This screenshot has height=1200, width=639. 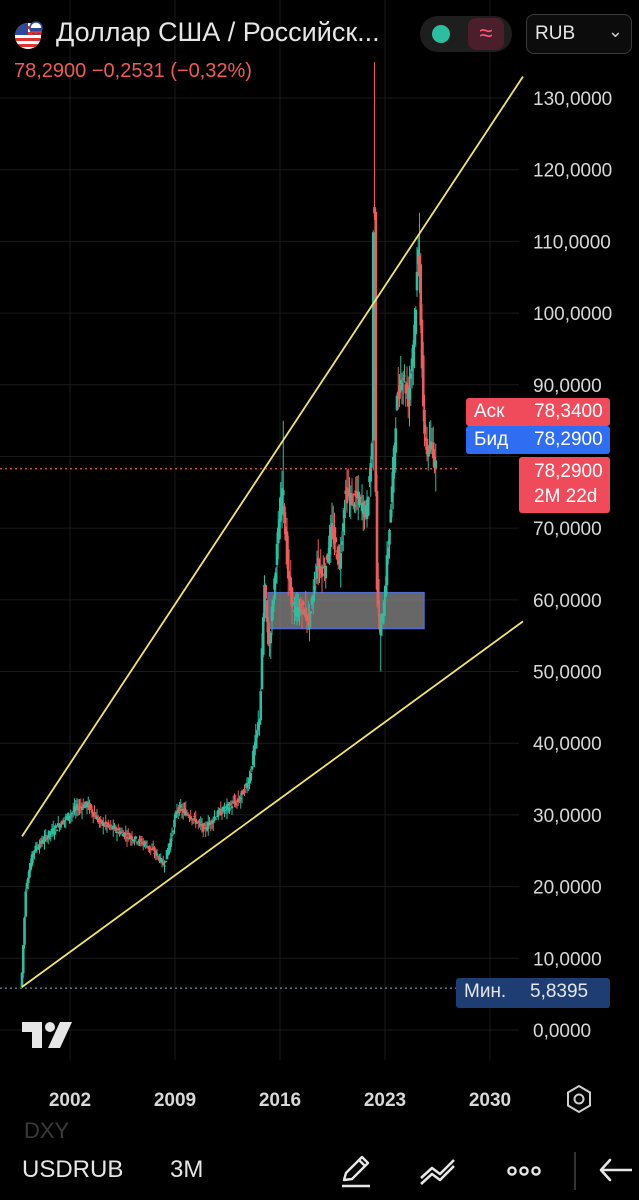 What do you see at coordinates (385, 1100) in the screenshot?
I see `x-tick-label: 2023` at bounding box center [385, 1100].